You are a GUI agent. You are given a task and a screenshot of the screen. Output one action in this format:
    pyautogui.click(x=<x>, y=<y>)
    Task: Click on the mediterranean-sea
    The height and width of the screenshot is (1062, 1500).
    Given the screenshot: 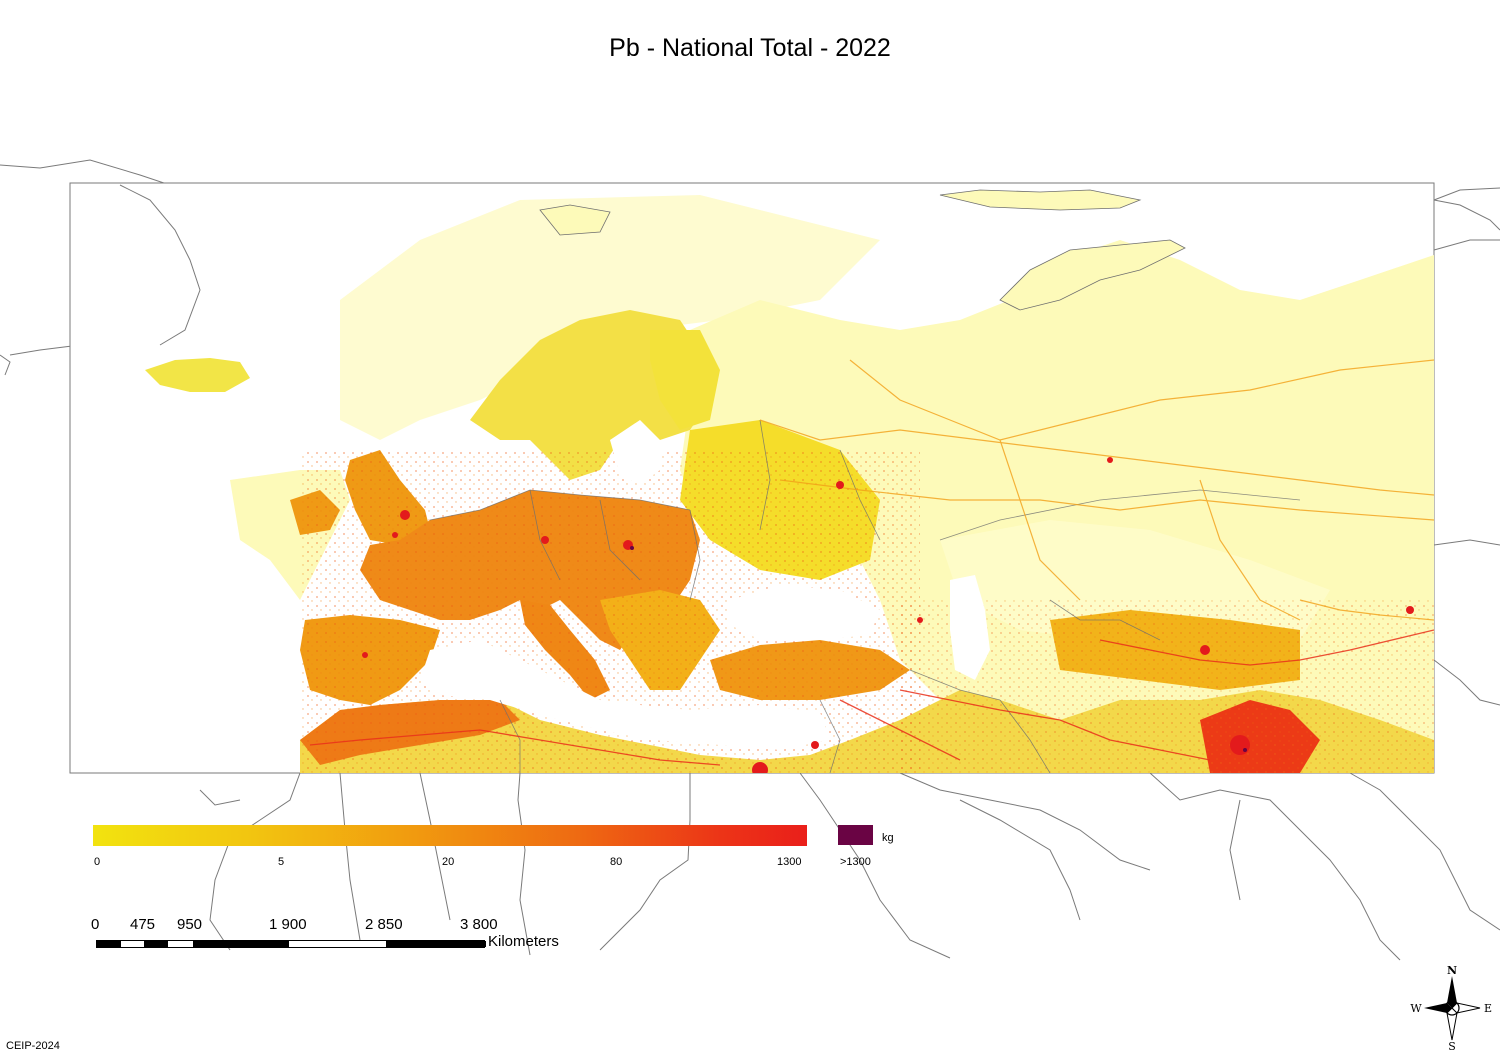 What is the action you would take?
    pyautogui.click(x=625, y=695)
    